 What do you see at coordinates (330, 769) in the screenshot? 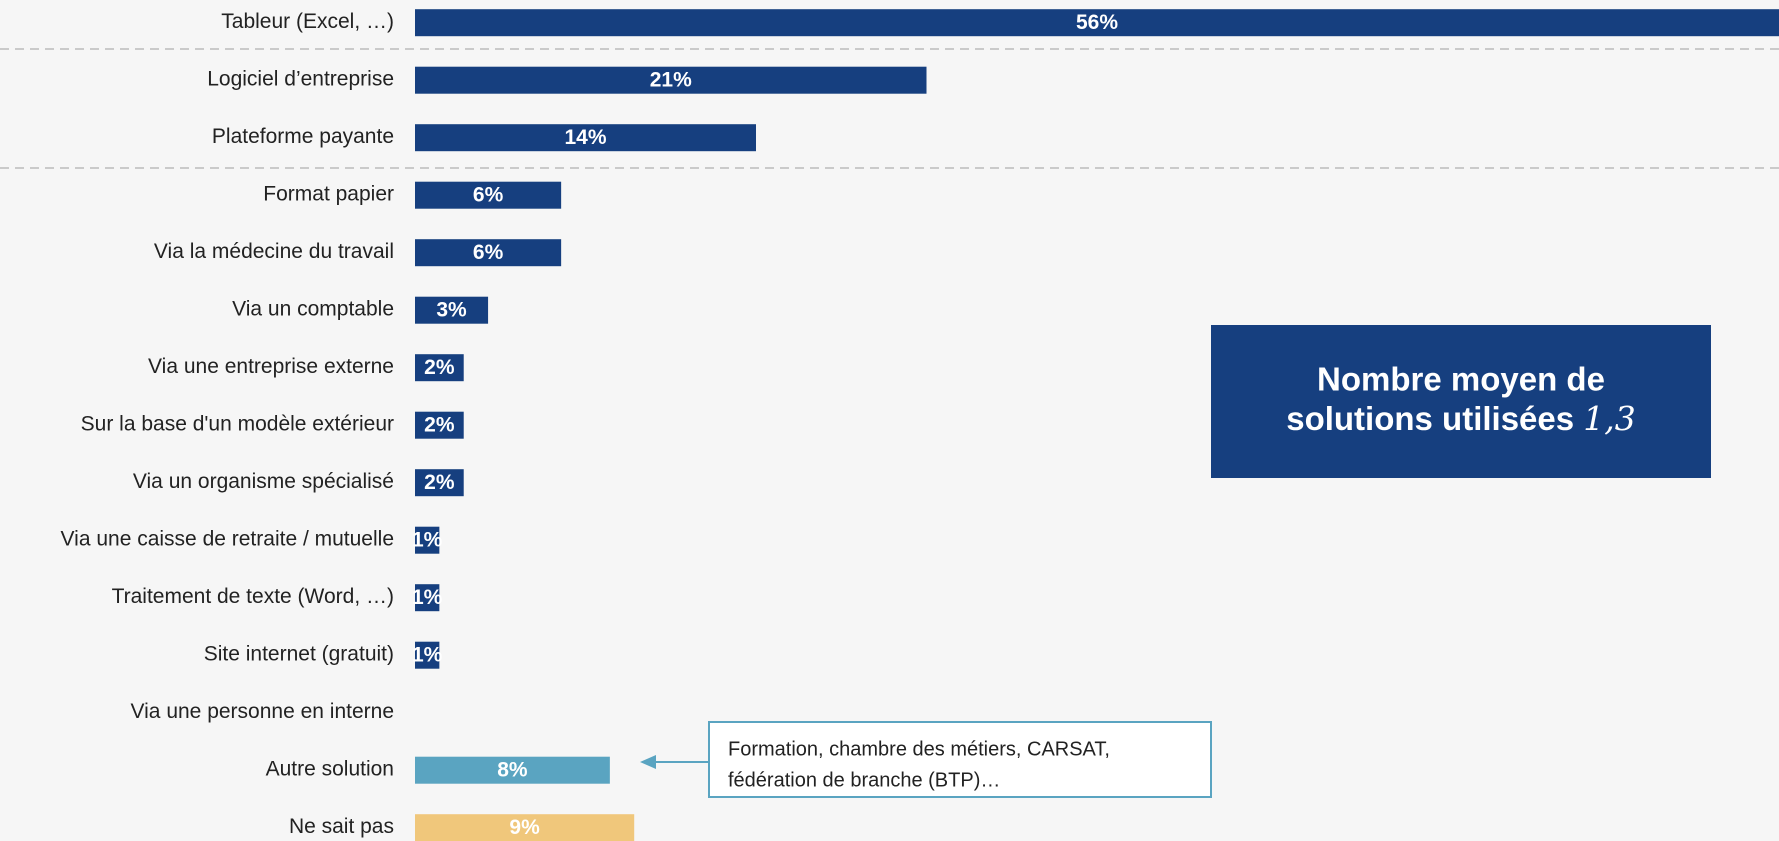
I see `category-label: Autre solution` at bounding box center [330, 769].